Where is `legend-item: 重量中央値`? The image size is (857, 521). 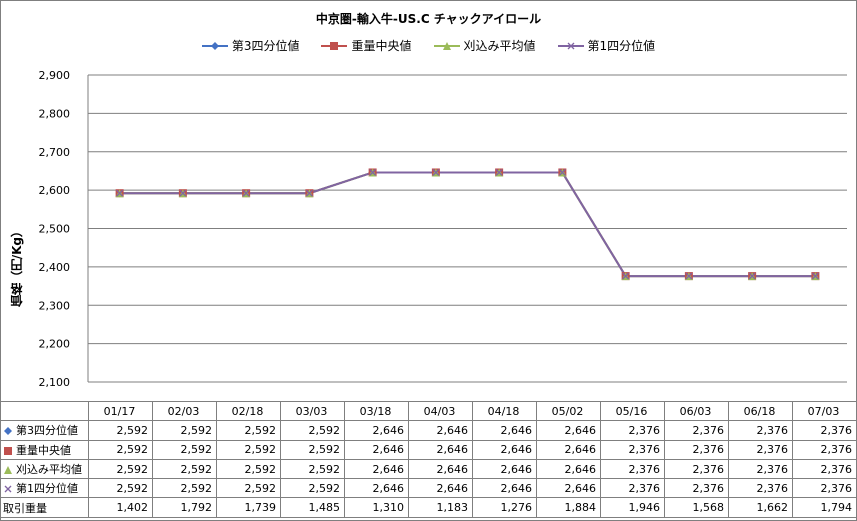
legend-item: 重量中央値 is located at coordinates (366, 45).